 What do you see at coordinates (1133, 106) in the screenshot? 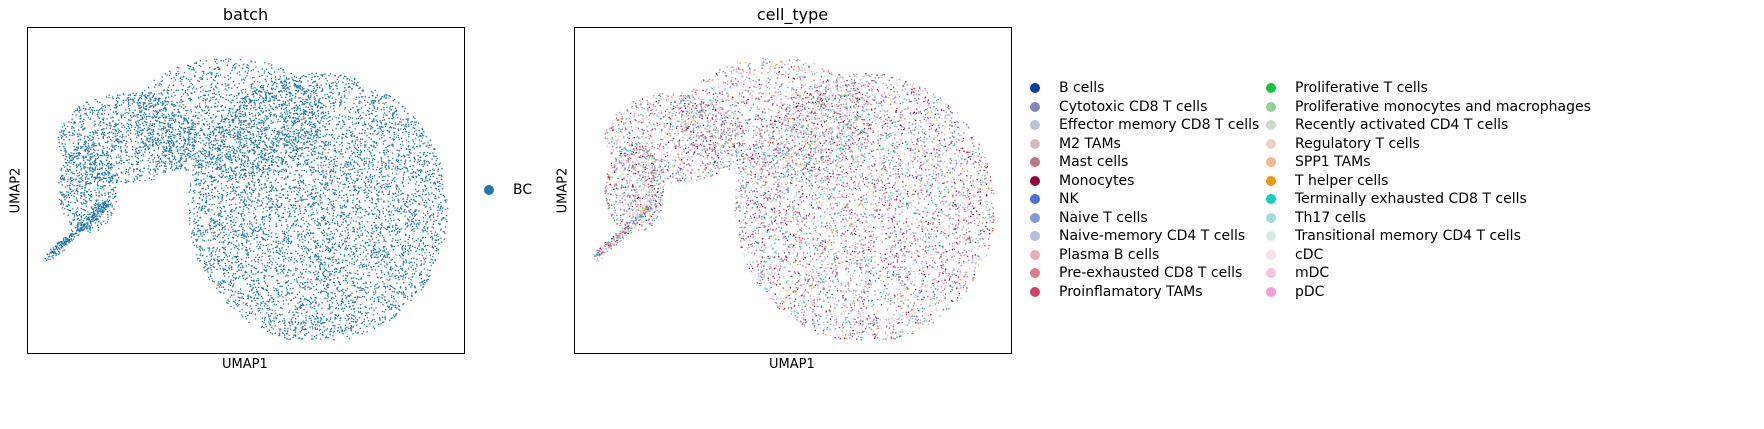
I see `legend-label: Cytotoxic CD8 T cells` at bounding box center [1133, 106].